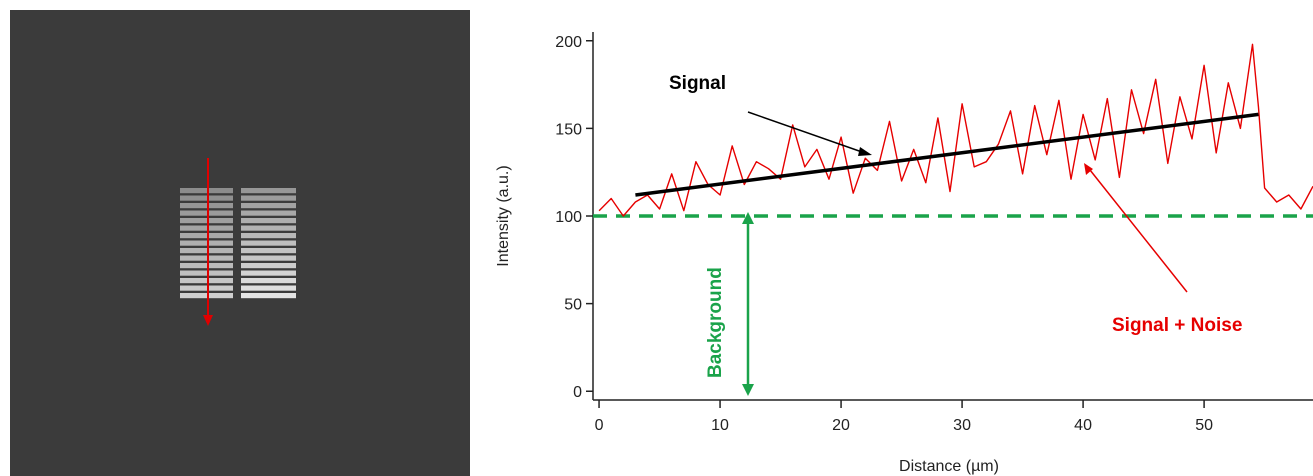  I want to click on signal-fit-line, so click(947, 154).